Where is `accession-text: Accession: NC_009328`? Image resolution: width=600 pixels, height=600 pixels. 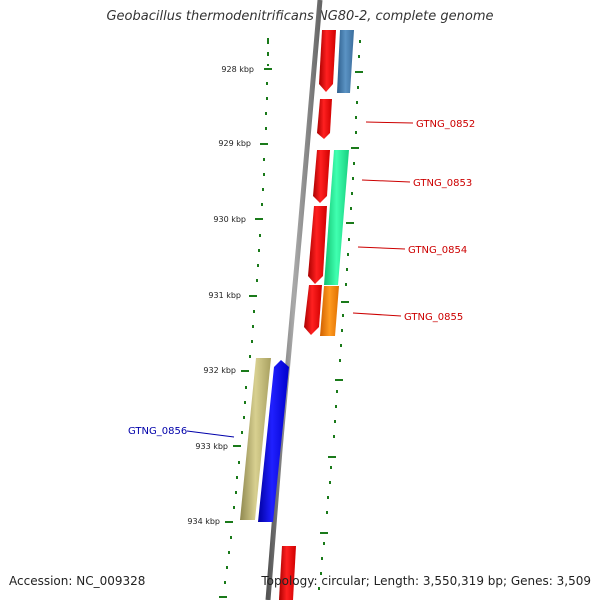
accession-text: Accession: NC_009328 is located at coordinates (77, 581).